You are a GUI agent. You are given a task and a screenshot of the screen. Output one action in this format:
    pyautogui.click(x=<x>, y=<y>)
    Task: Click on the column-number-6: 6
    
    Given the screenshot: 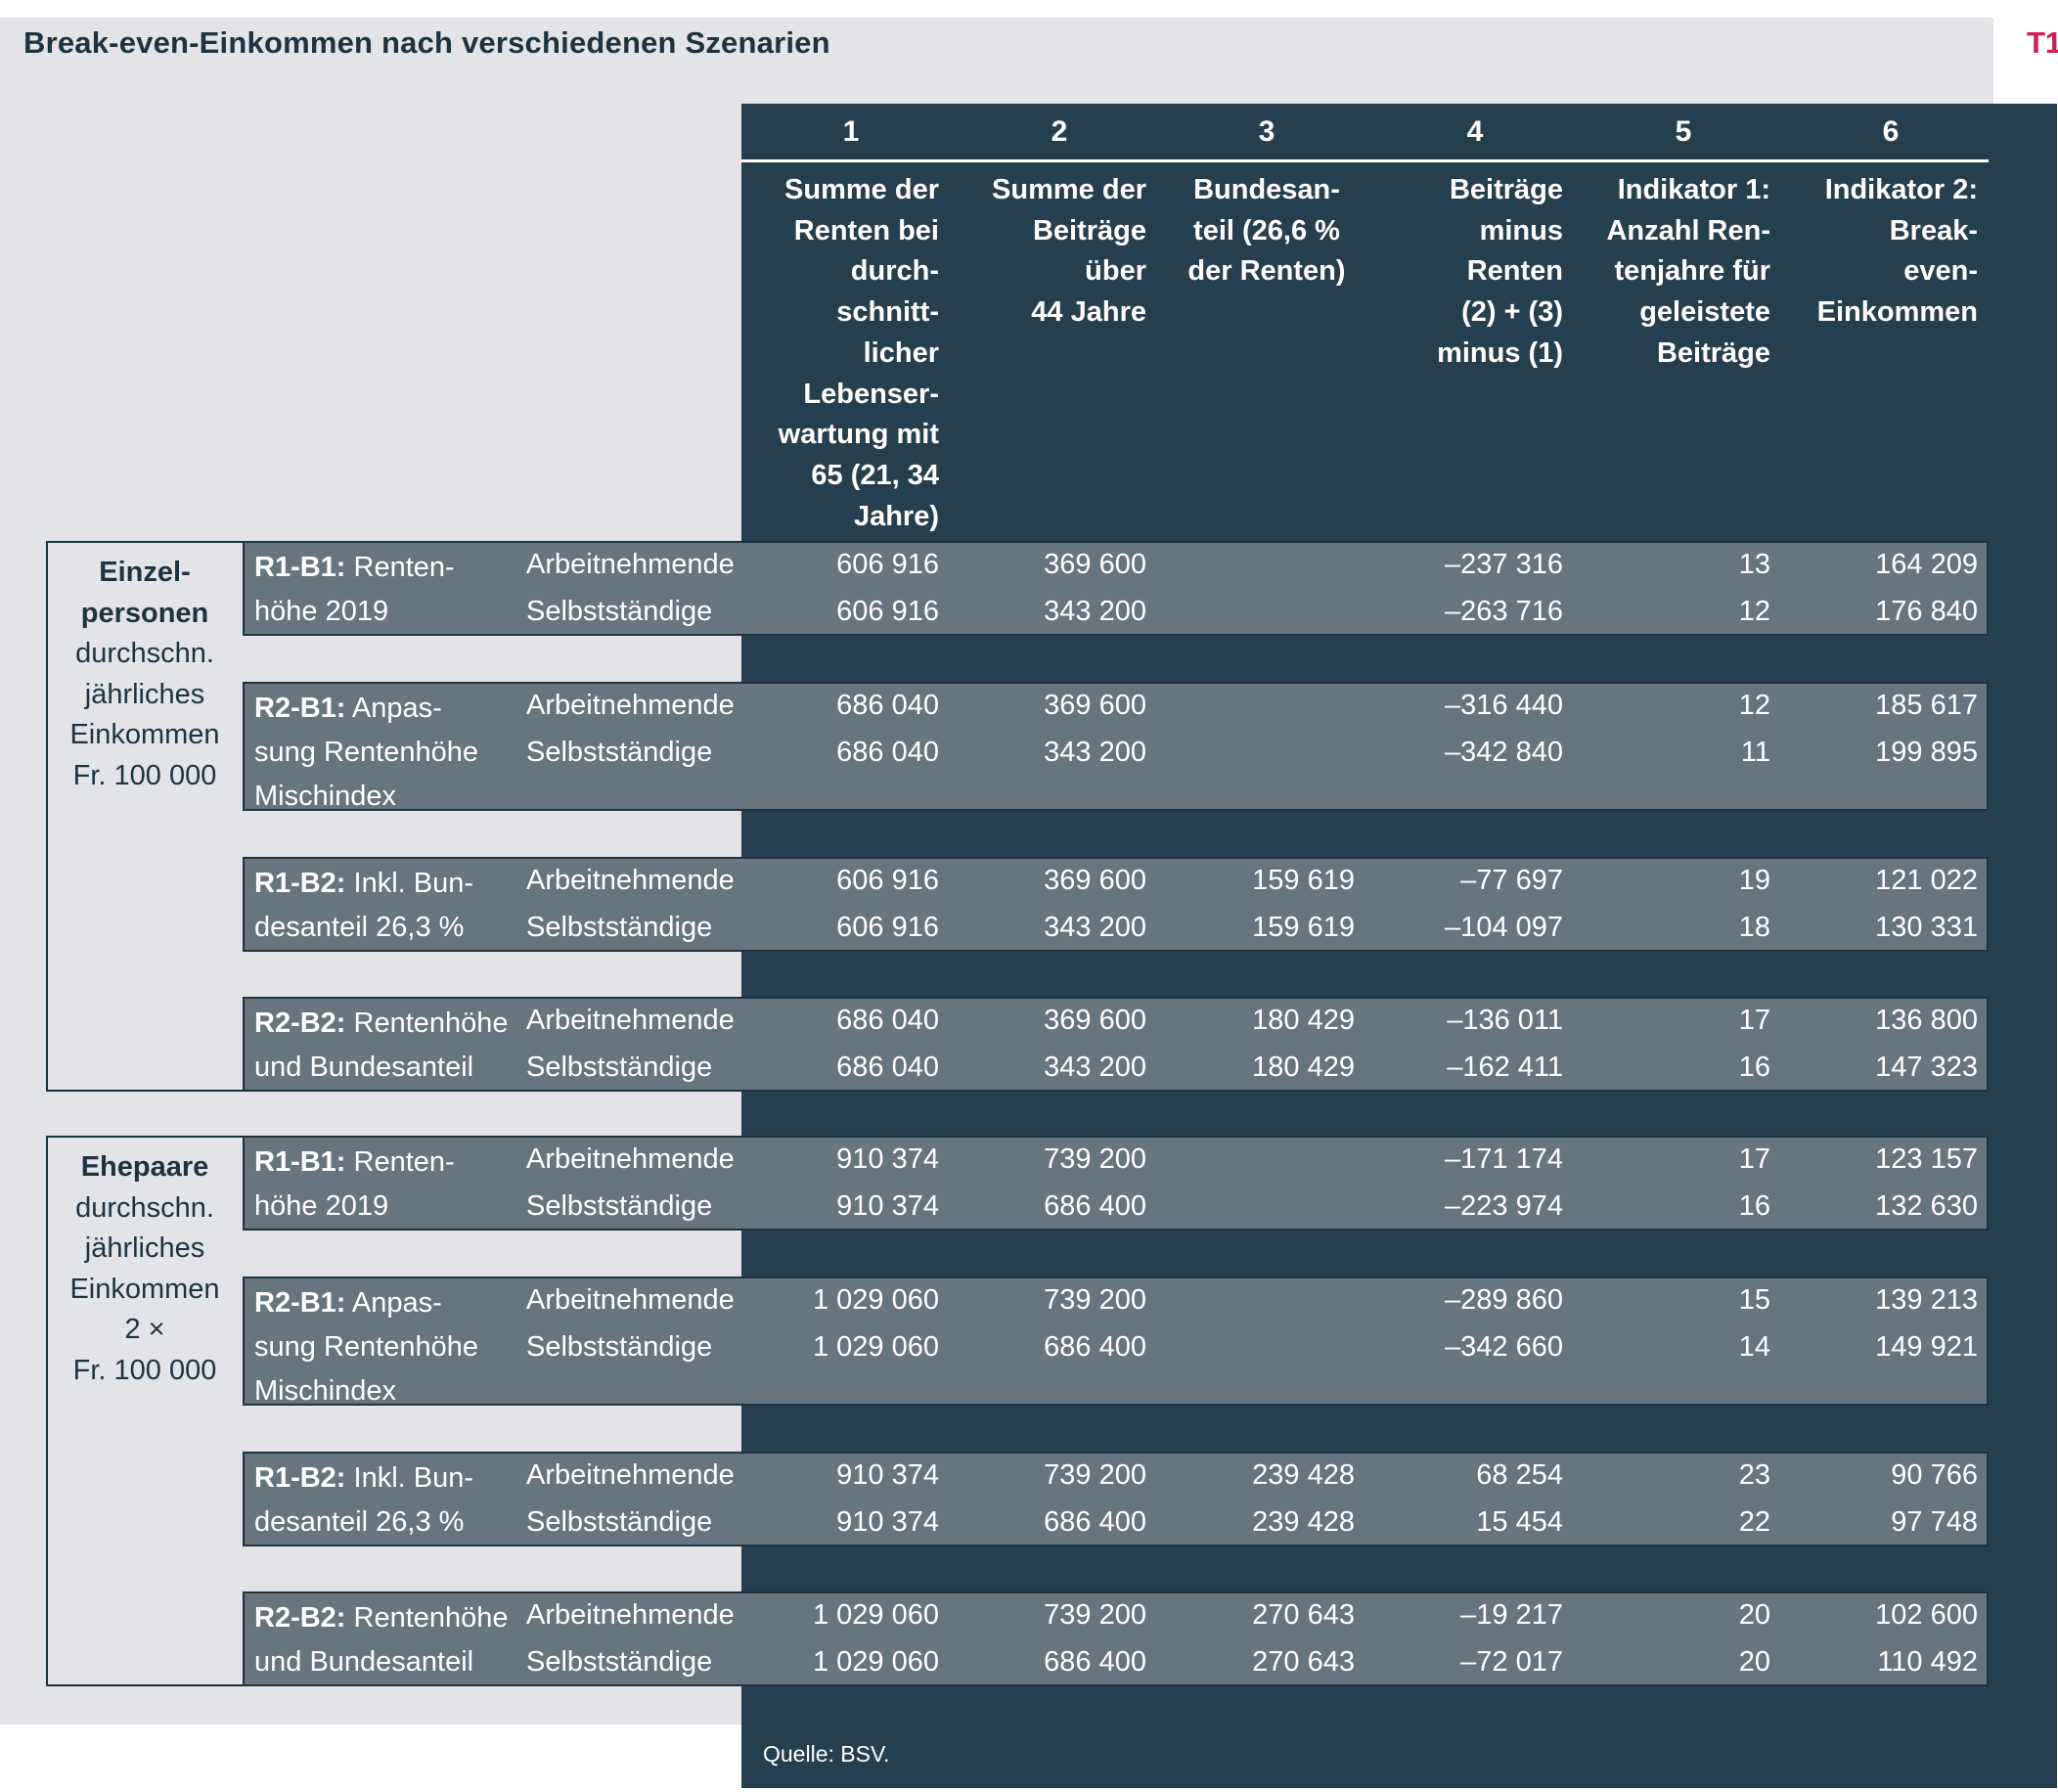 What is the action you would take?
    pyautogui.click(x=1891, y=131)
    